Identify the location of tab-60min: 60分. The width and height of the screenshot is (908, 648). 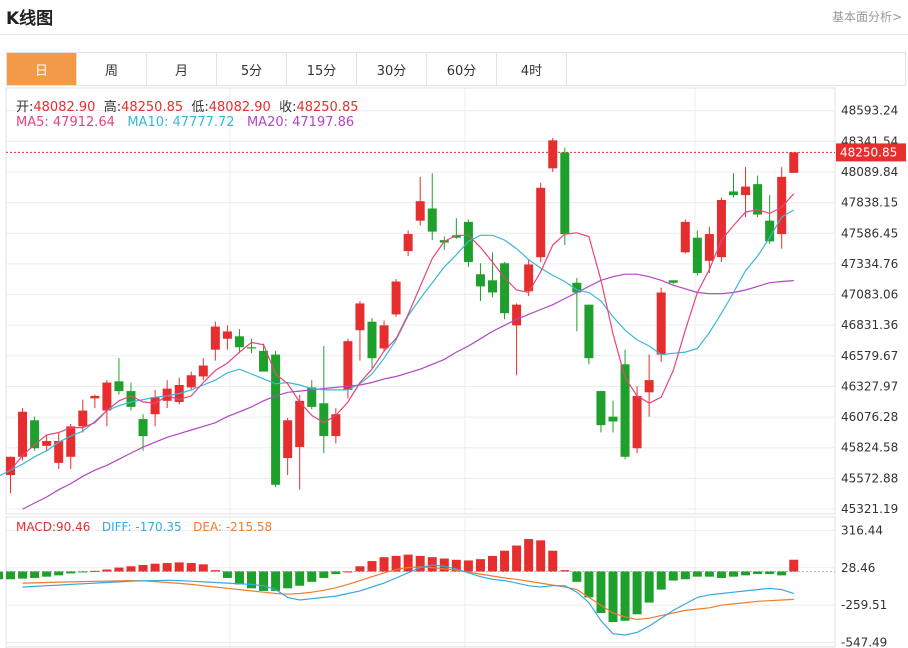
(462, 69).